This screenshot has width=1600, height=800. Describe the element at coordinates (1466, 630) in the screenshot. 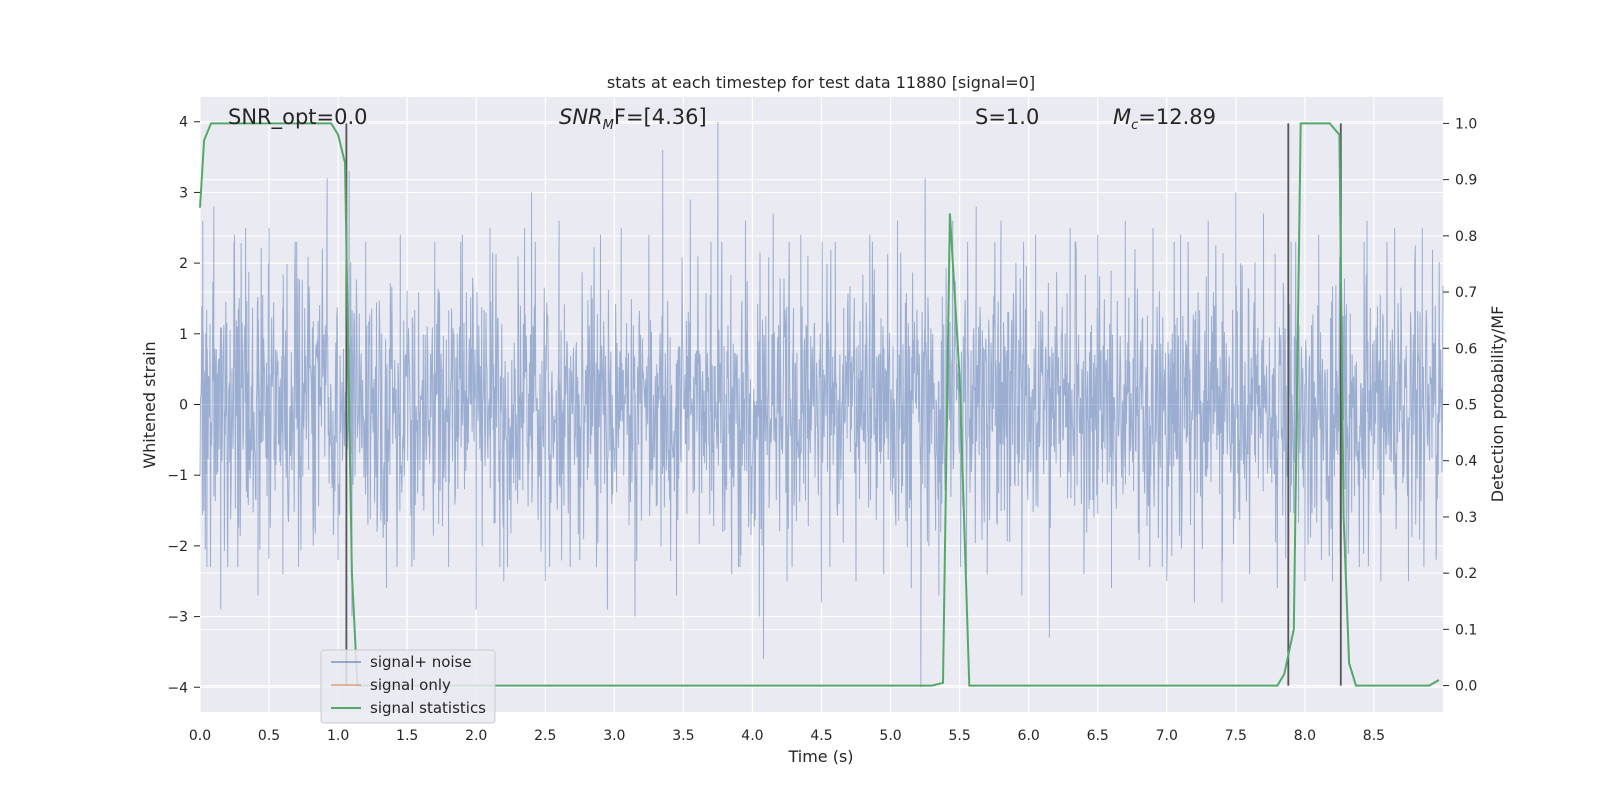

I see `y2-tick-label-9: 0.1` at that location.